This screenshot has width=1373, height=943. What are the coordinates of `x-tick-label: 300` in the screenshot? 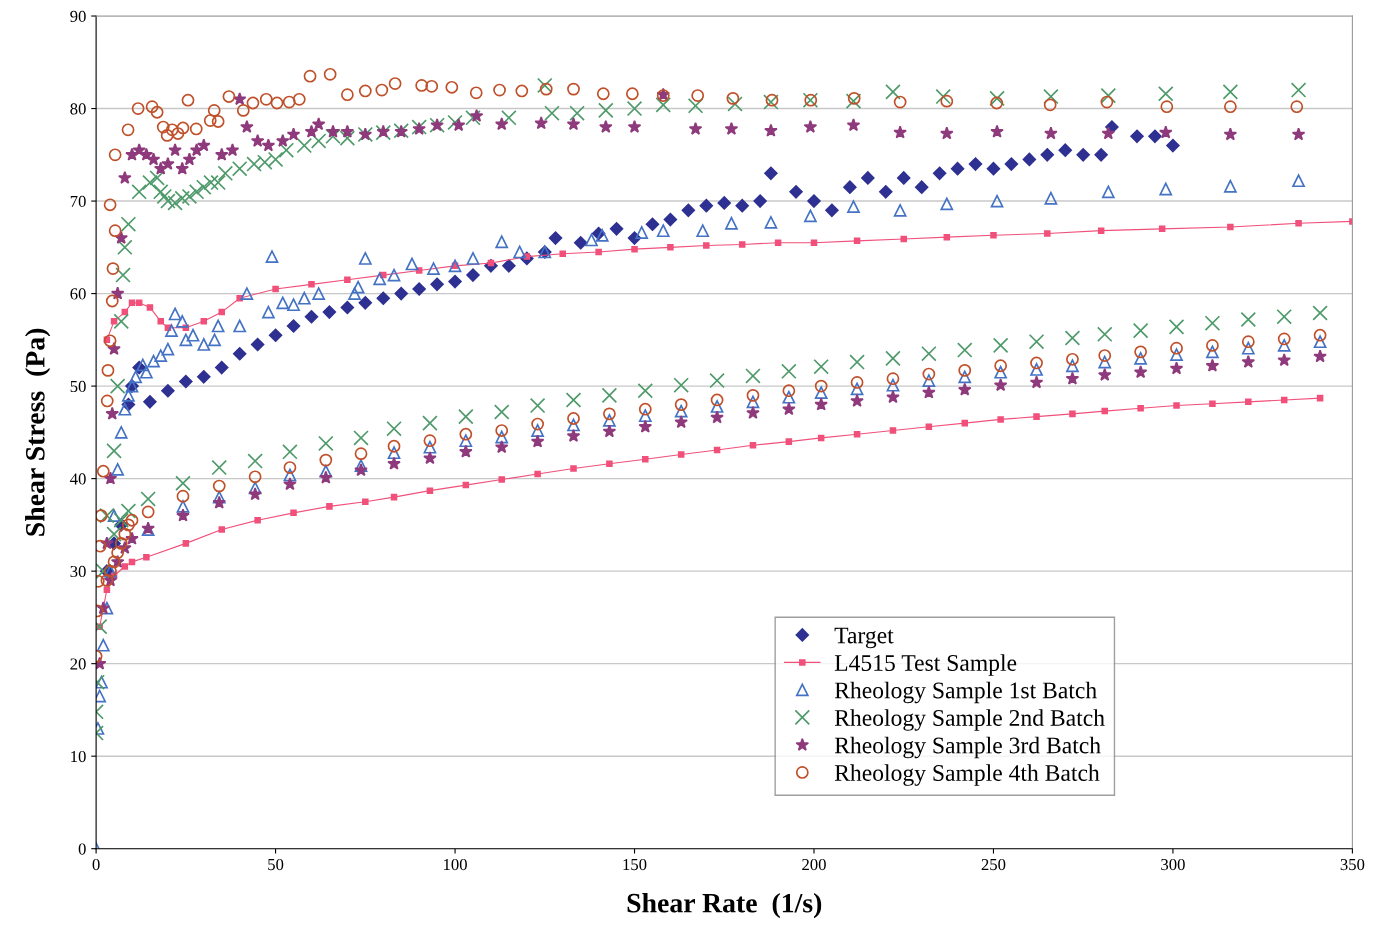 It's located at (1173, 864).